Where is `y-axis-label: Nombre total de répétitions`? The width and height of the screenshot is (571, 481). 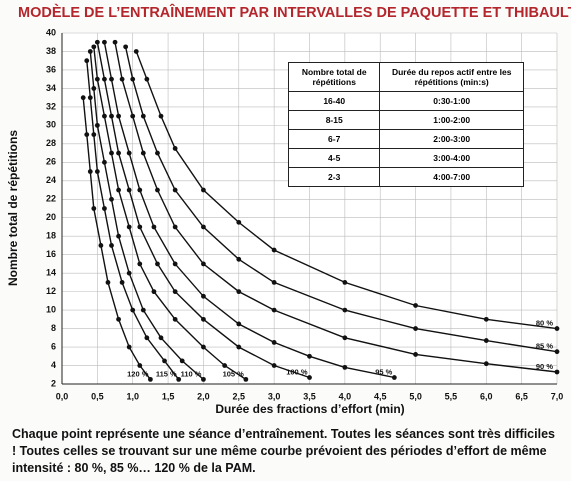 y-axis-label: Nombre total de répétitions is located at coordinates (13, 208).